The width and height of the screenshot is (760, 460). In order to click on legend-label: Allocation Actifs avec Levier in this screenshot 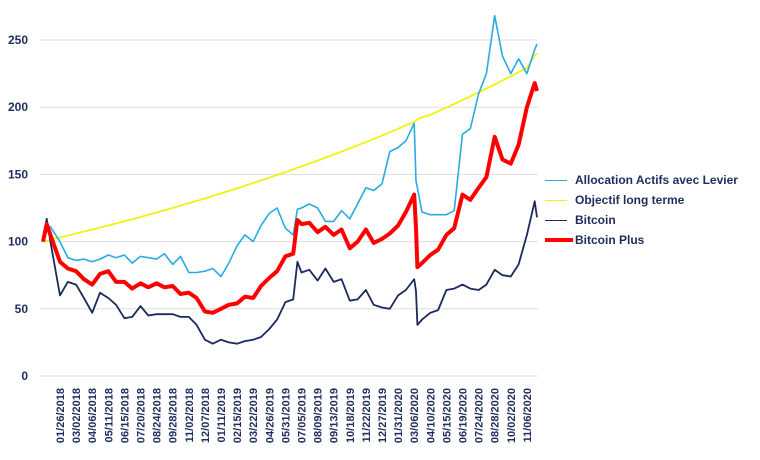, I will do `click(656, 180)`.